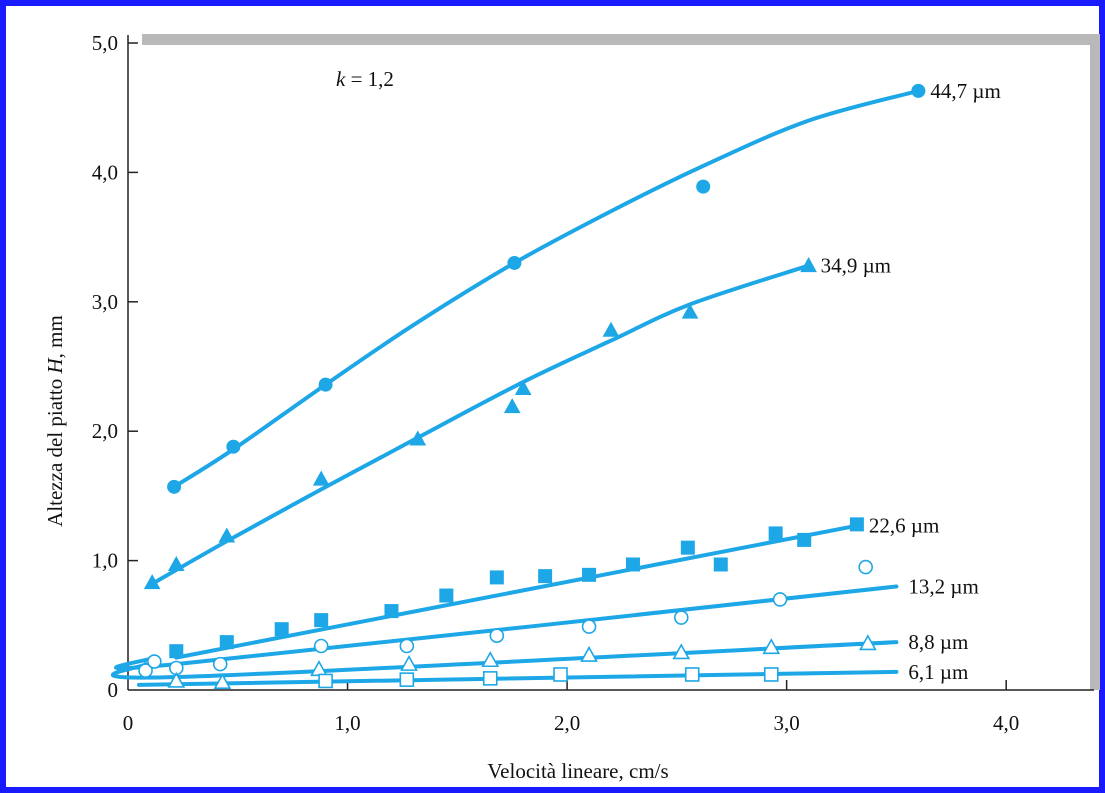 The image size is (1105, 793). What do you see at coordinates (347, 723) in the screenshot?
I see `x-tick-label: 1,0` at bounding box center [347, 723].